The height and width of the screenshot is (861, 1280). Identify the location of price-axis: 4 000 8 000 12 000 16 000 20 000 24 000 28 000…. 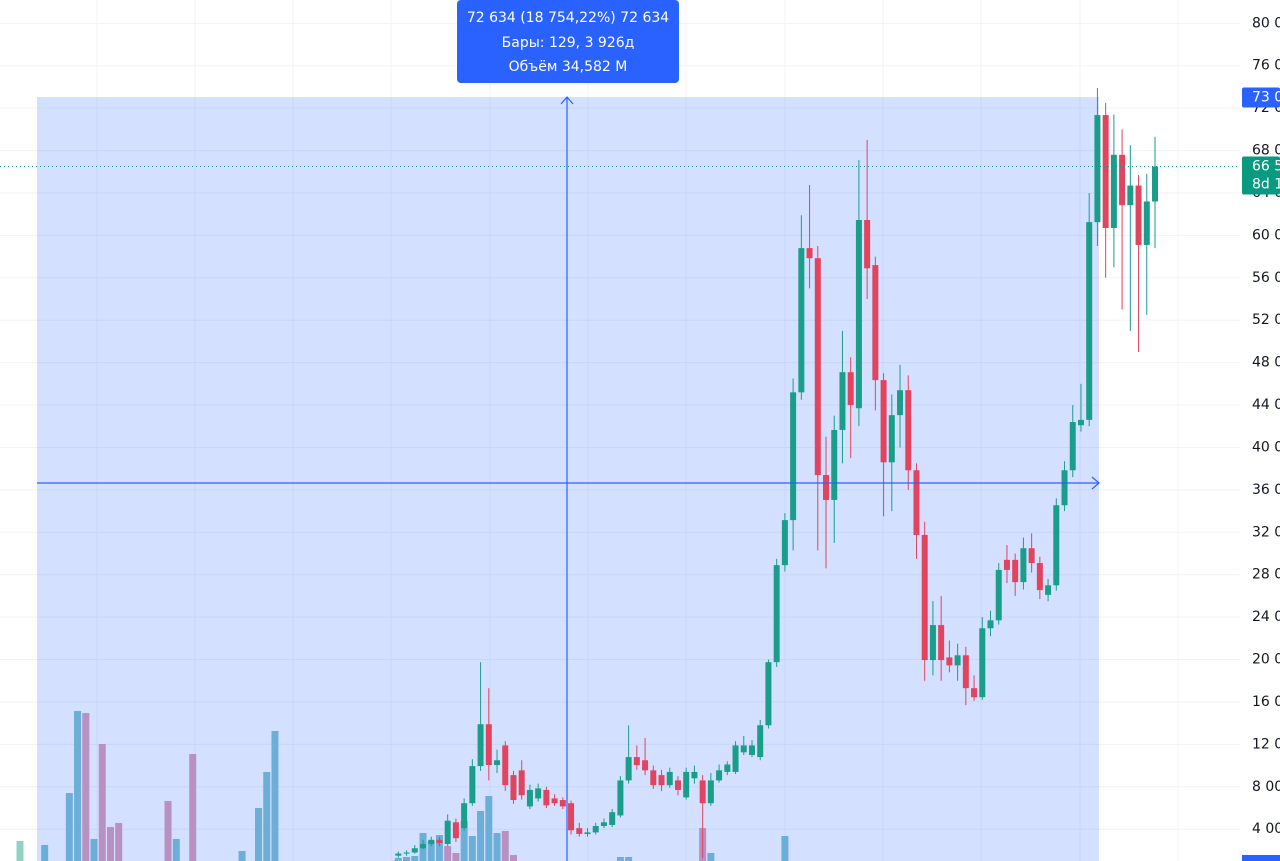
(1260, 430).